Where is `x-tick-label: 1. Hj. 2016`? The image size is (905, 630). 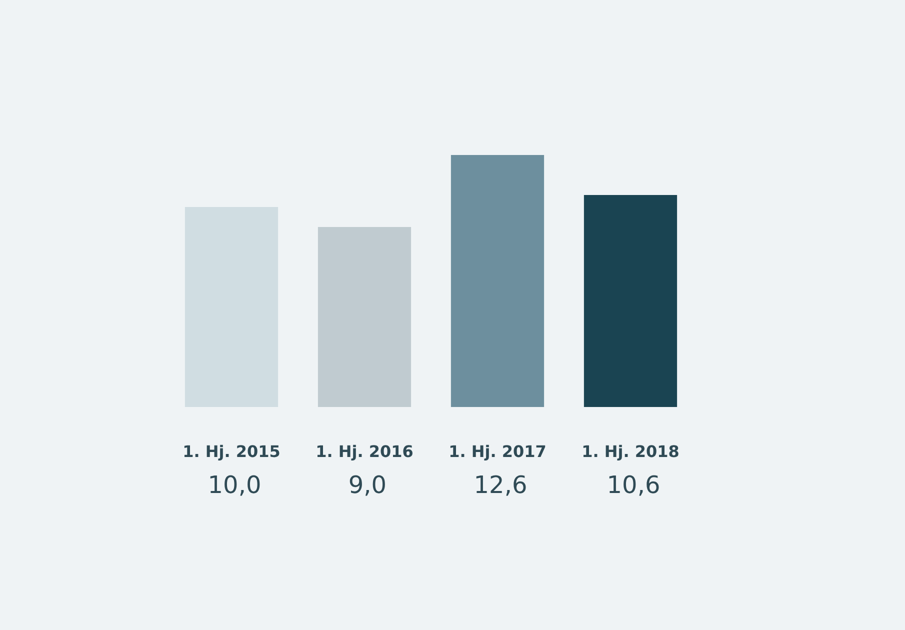 x-tick-label: 1. Hj. 2016 is located at coordinates (365, 451).